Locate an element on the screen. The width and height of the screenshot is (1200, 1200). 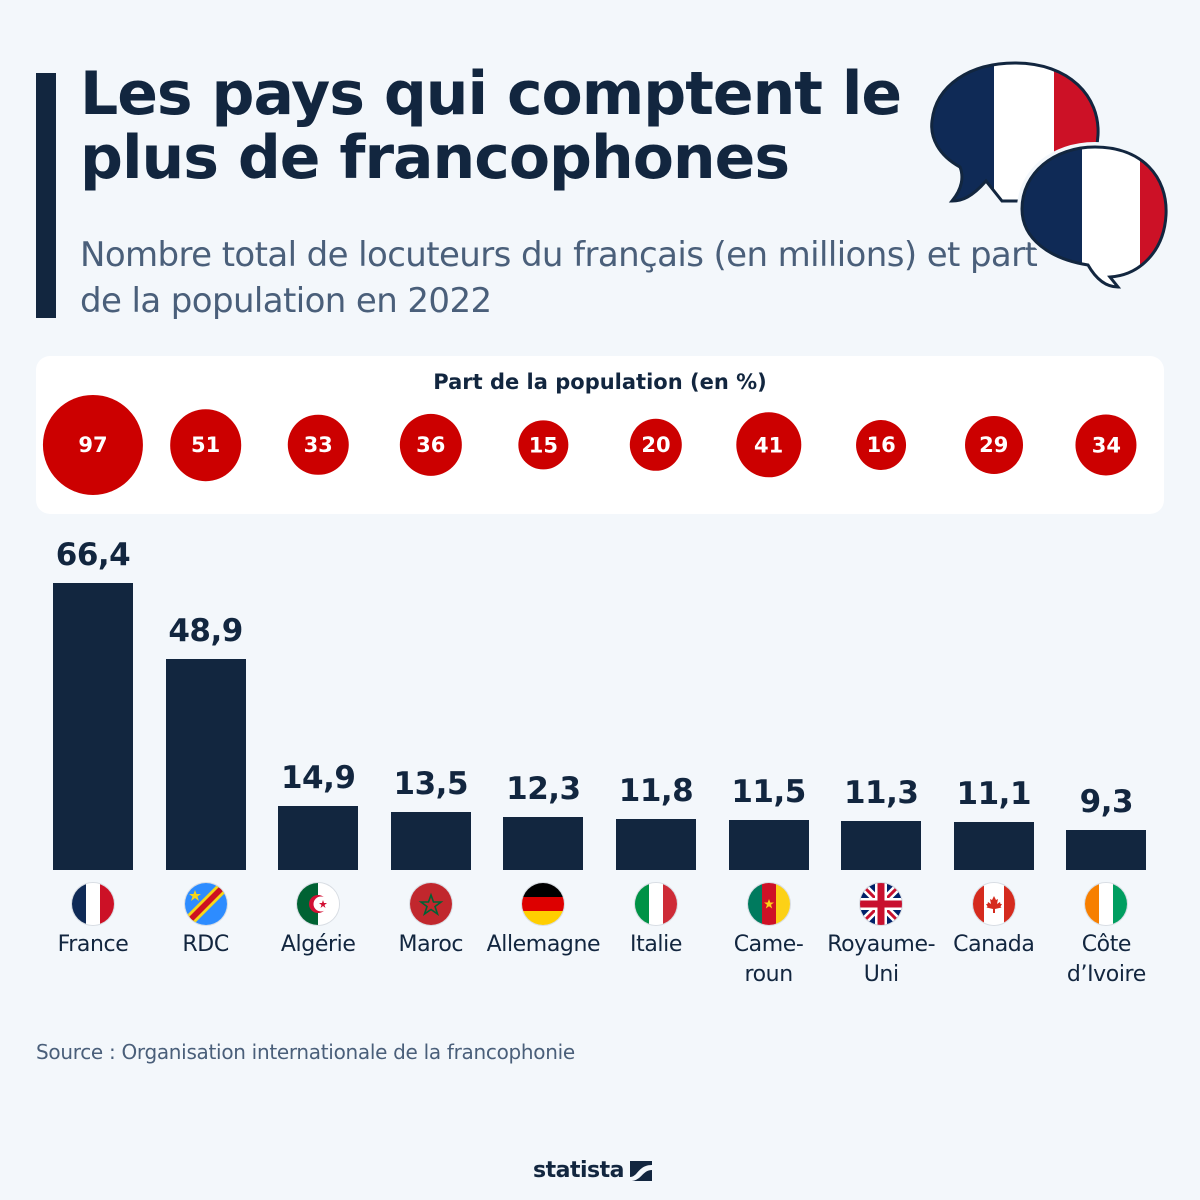
population-share-circle: 34 is located at coordinates (1106, 445).